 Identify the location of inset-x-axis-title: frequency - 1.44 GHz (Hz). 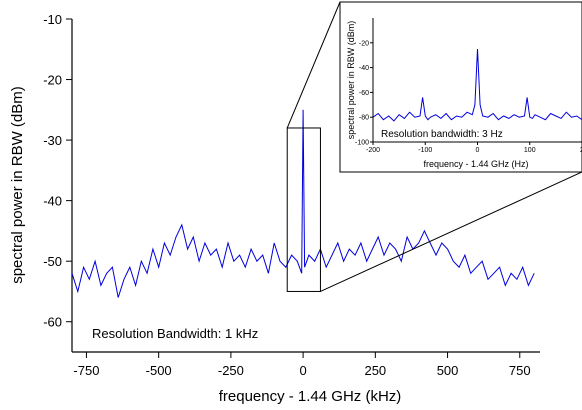
(475, 164).